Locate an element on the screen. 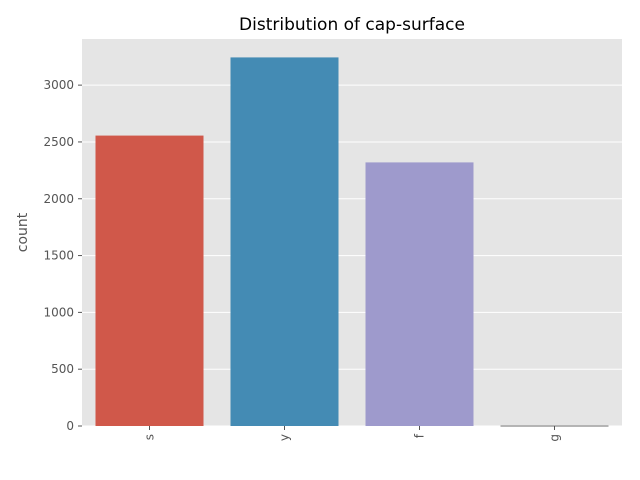 The height and width of the screenshot is (480, 640). chart-title: Distribution of cap-surface is located at coordinates (352, 25).